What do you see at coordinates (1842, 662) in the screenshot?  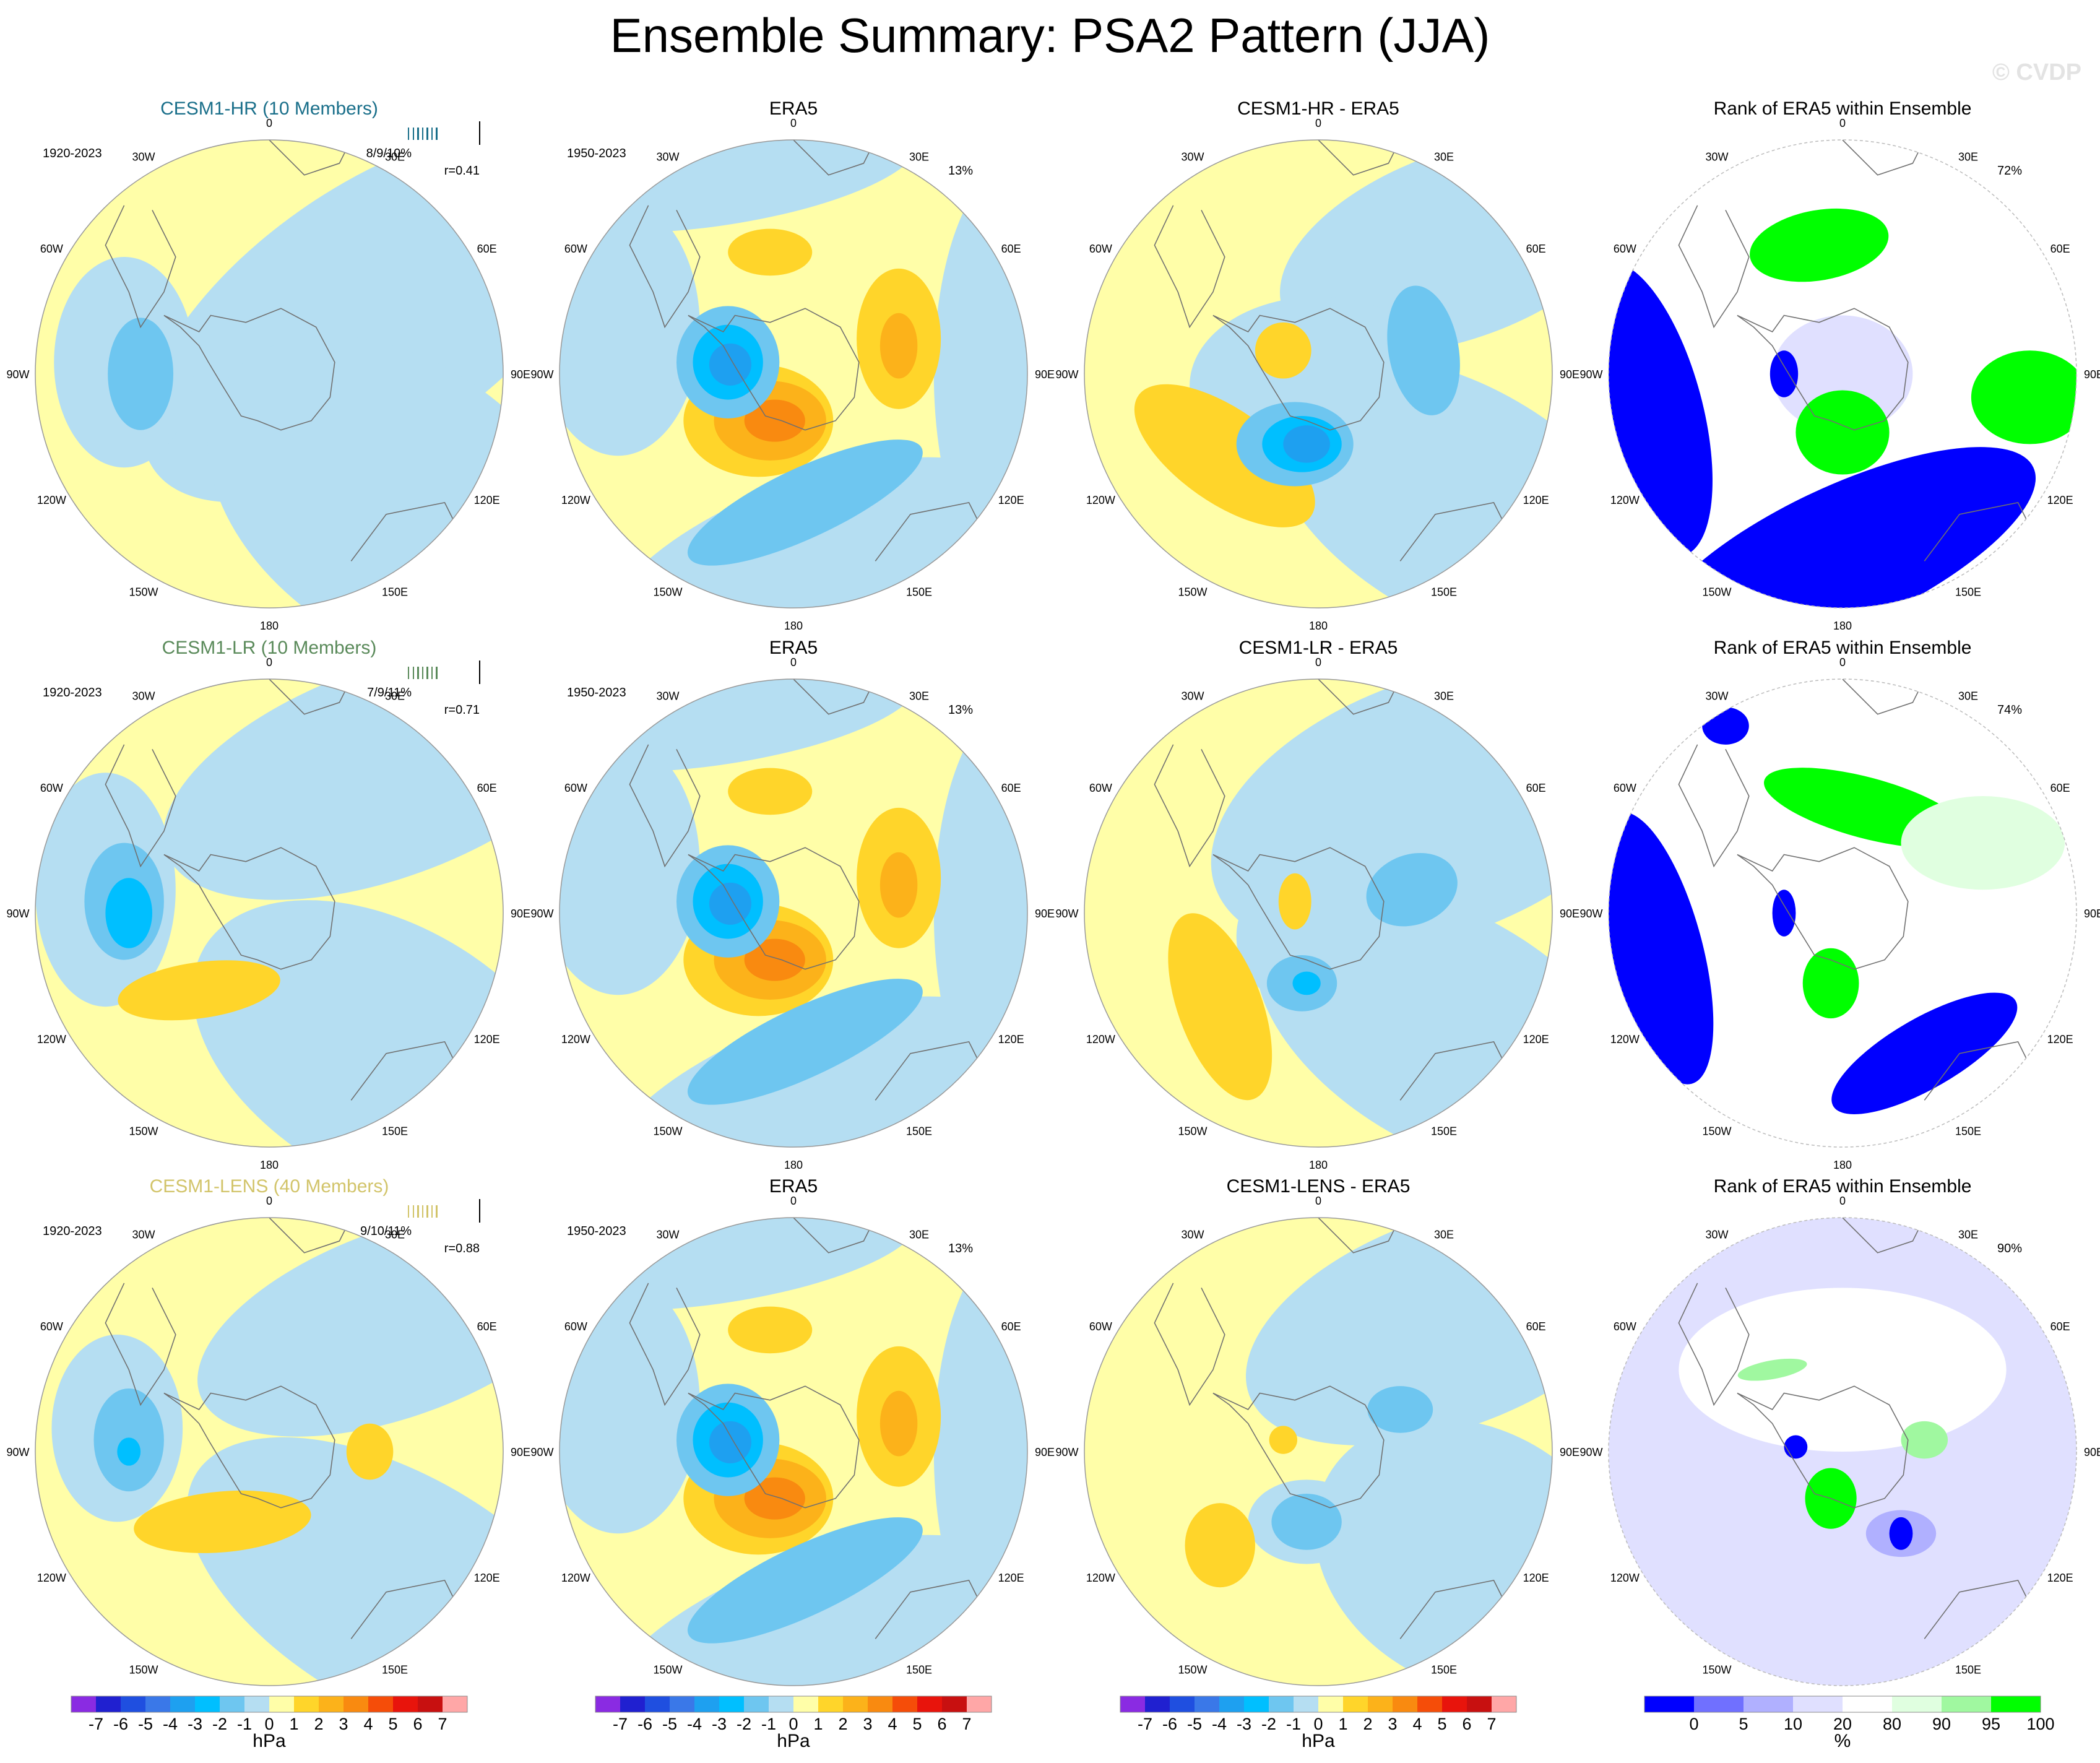 I see `longitude-label: 0` at bounding box center [1842, 662].